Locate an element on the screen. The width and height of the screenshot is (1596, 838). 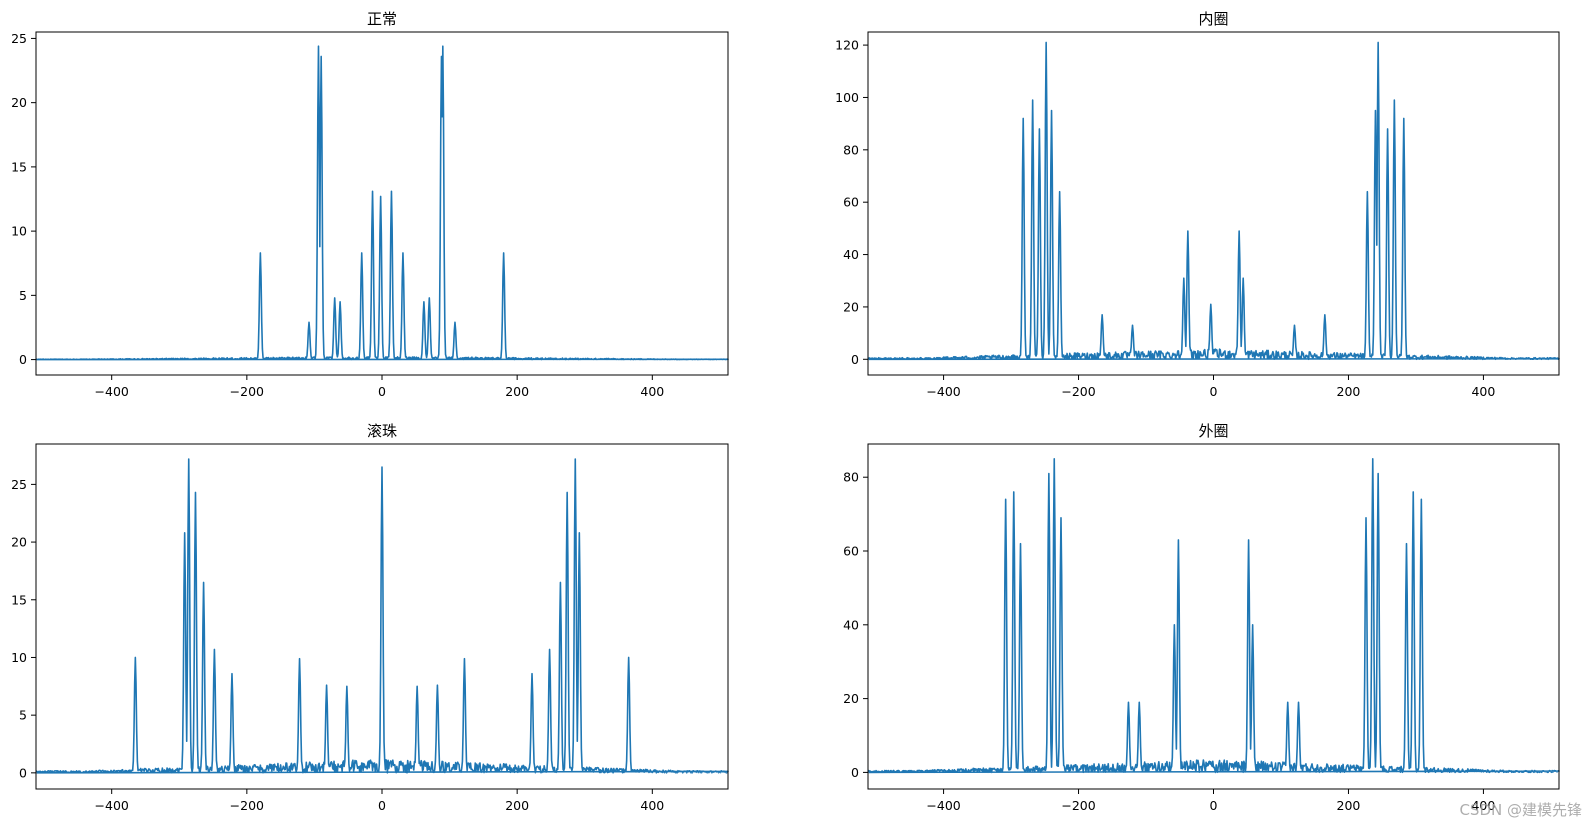
subplot-title: 正常 is located at coordinates (382, 19).